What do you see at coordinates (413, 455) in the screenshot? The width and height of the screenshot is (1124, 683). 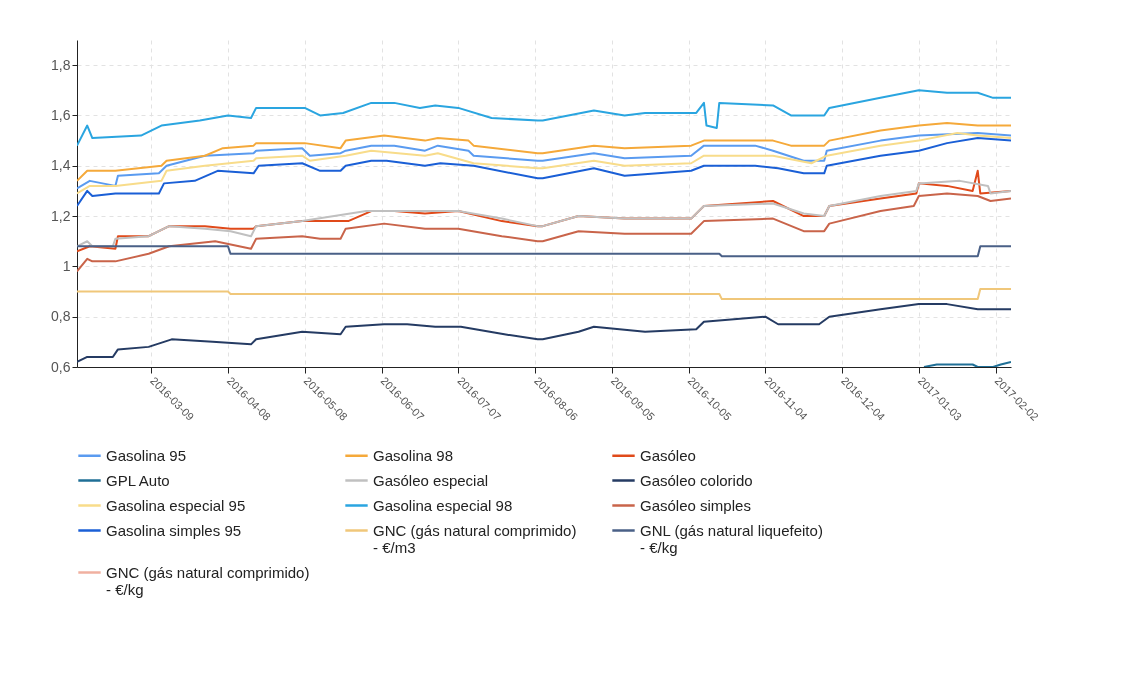 I see `legend-label: Gasolina 98` at bounding box center [413, 455].